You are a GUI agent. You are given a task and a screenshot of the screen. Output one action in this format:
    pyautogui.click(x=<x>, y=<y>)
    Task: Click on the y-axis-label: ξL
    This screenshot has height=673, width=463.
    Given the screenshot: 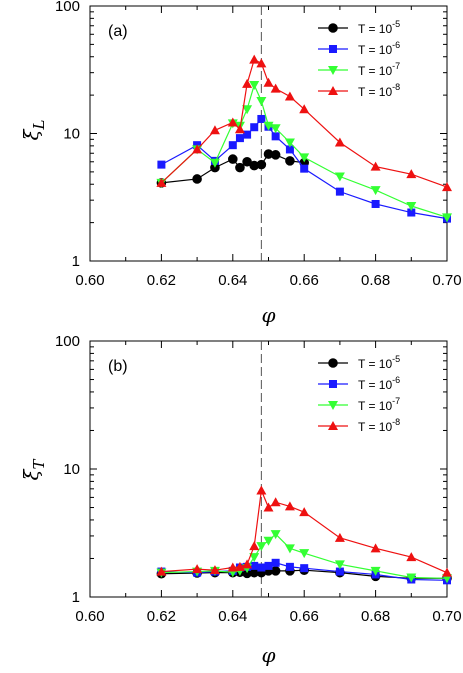 What is the action you would take?
    pyautogui.click(x=33, y=129)
    